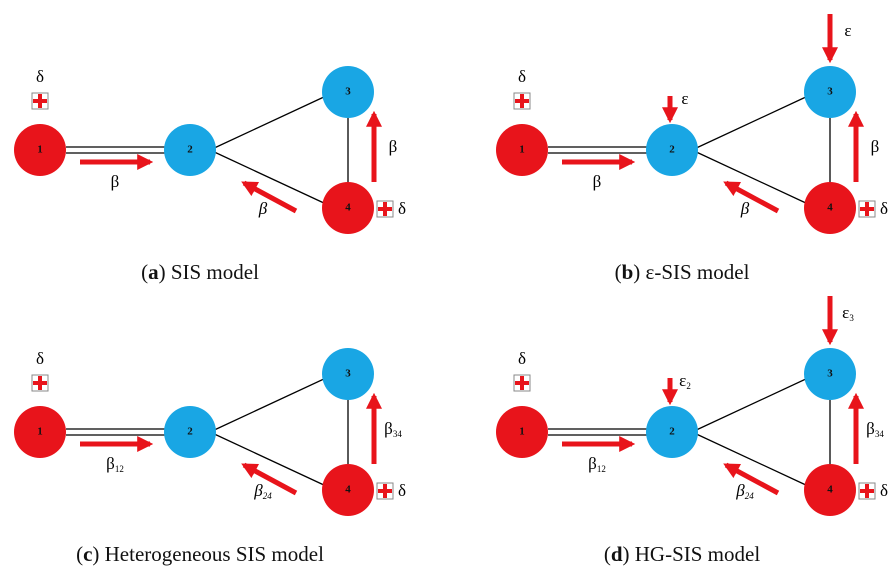 Image resolution: width=894 pixels, height=568 pixels. I want to click on edge-label: ε, so click(684, 98).